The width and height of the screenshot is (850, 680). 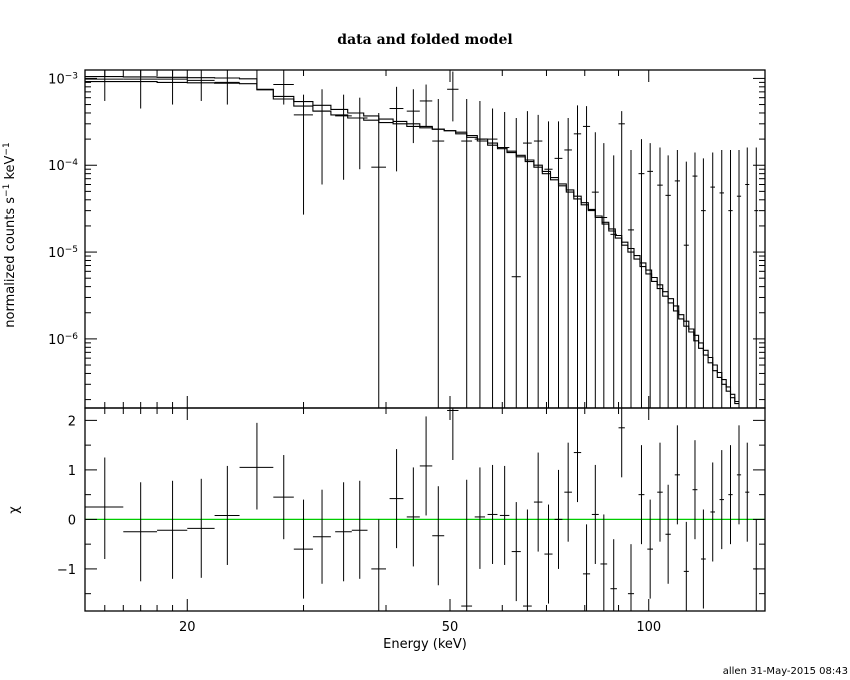 I want to click on spectrum-y-label: normalized counts s−1 keV−1, so click(x=10, y=234).